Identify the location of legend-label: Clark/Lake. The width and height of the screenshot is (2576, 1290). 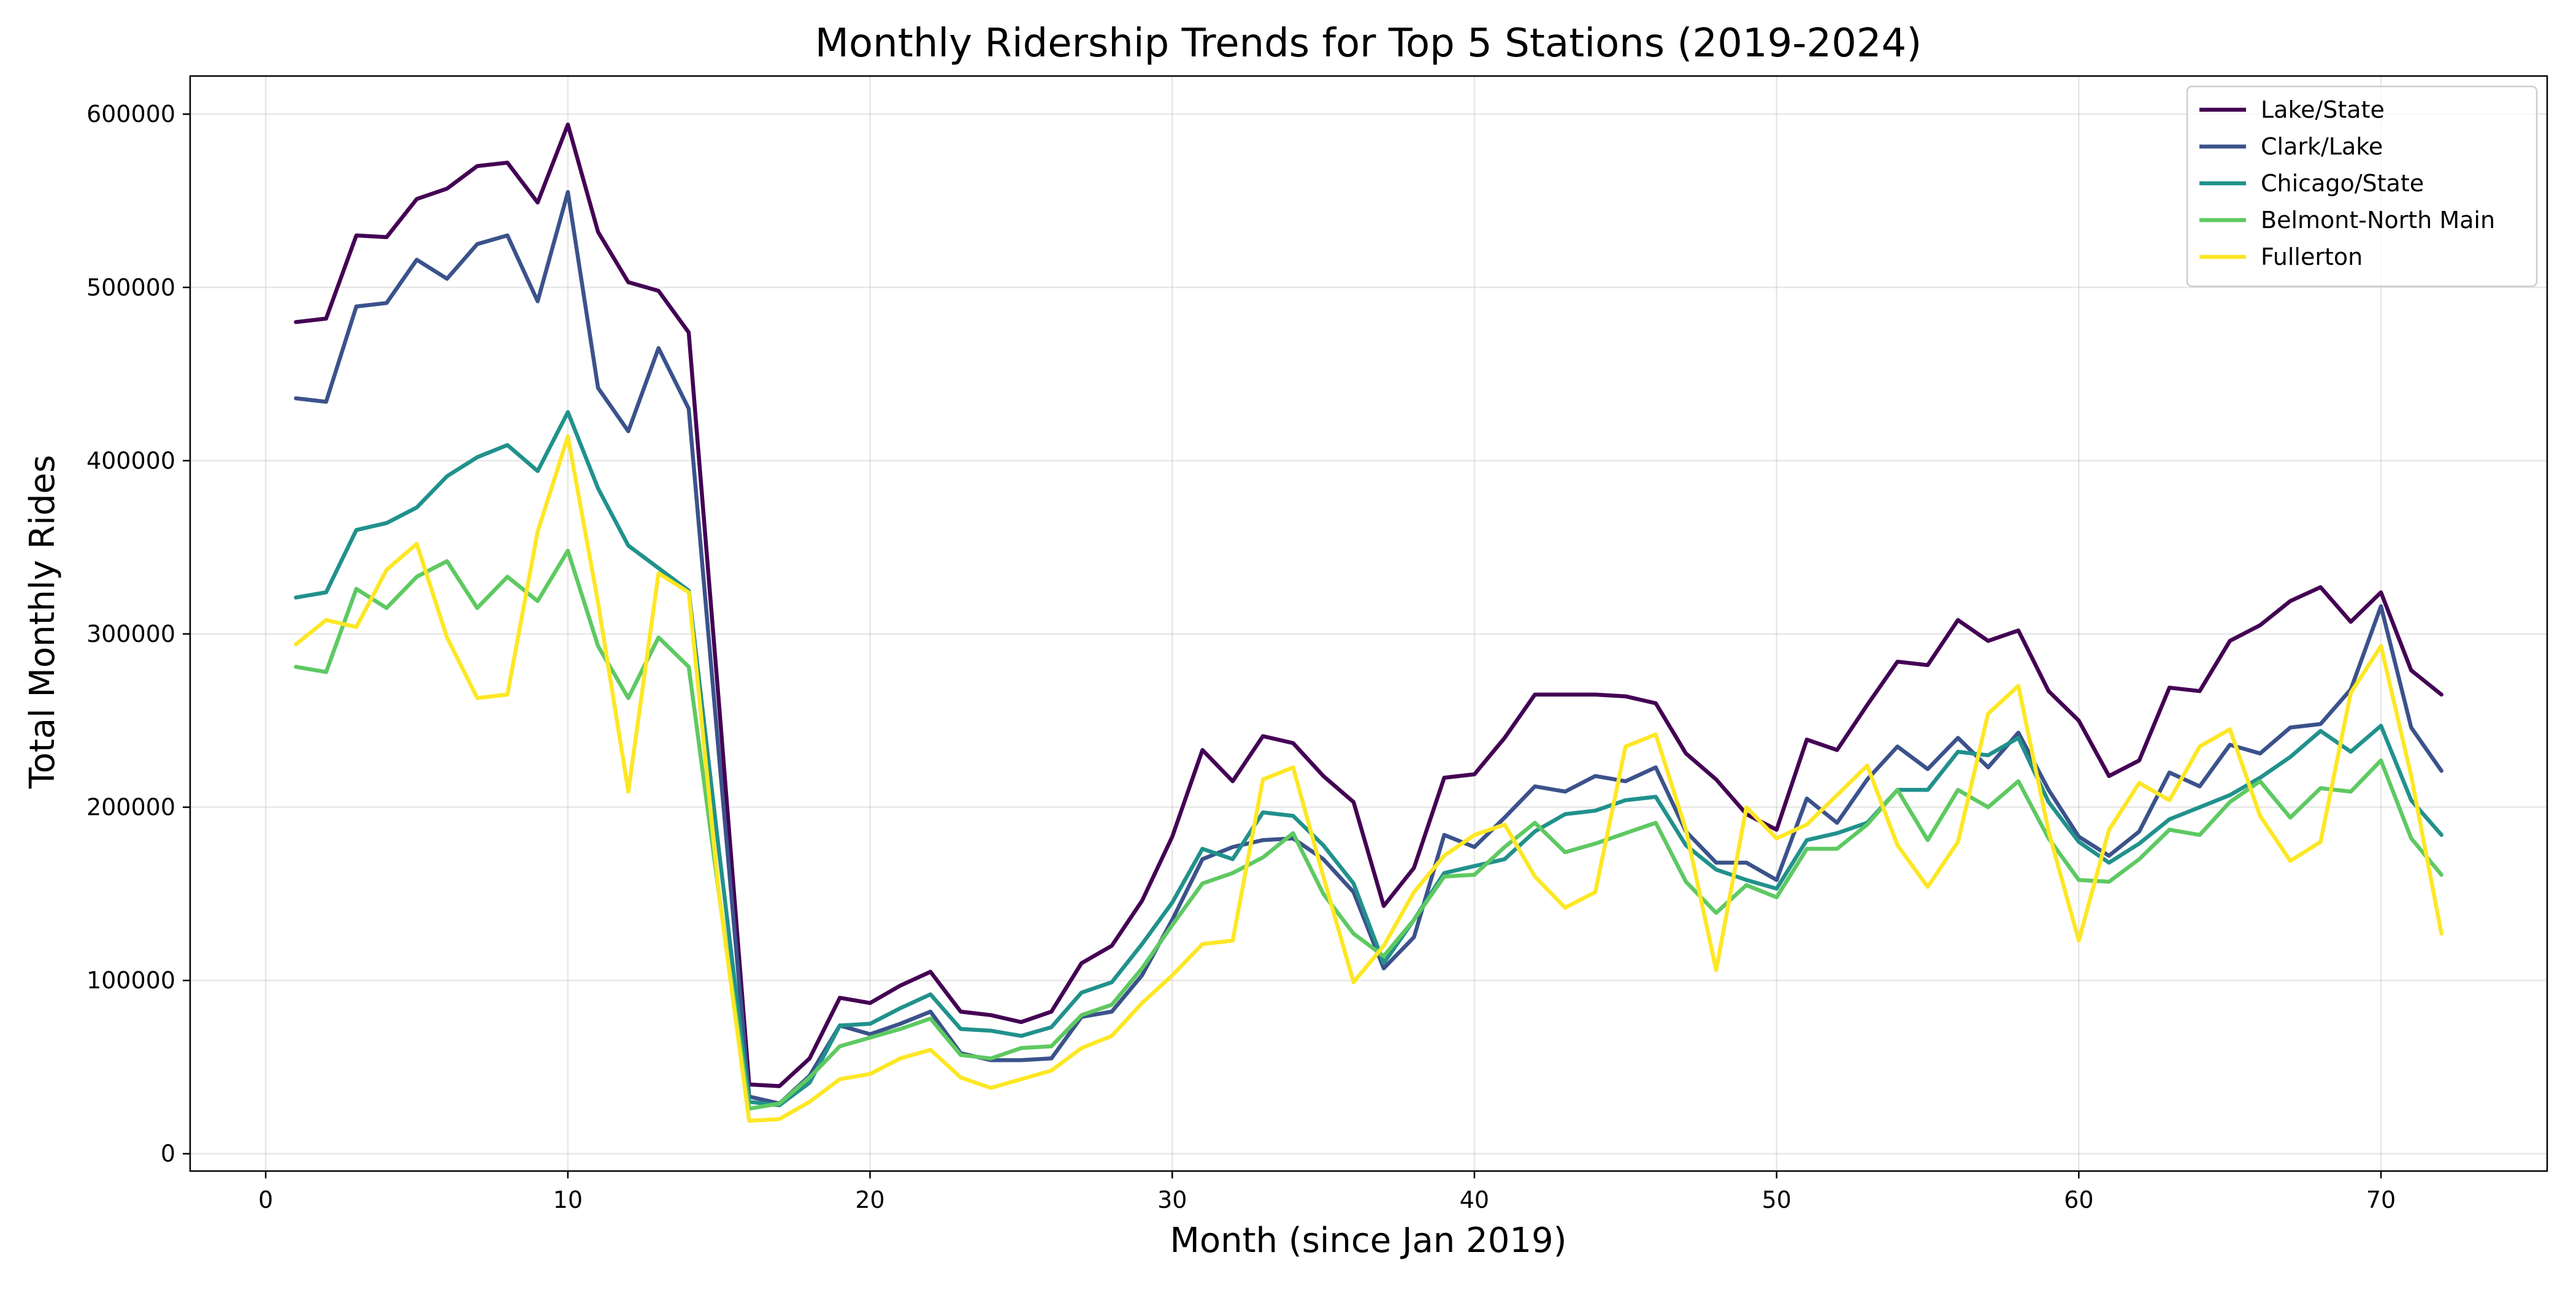
(2322, 146).